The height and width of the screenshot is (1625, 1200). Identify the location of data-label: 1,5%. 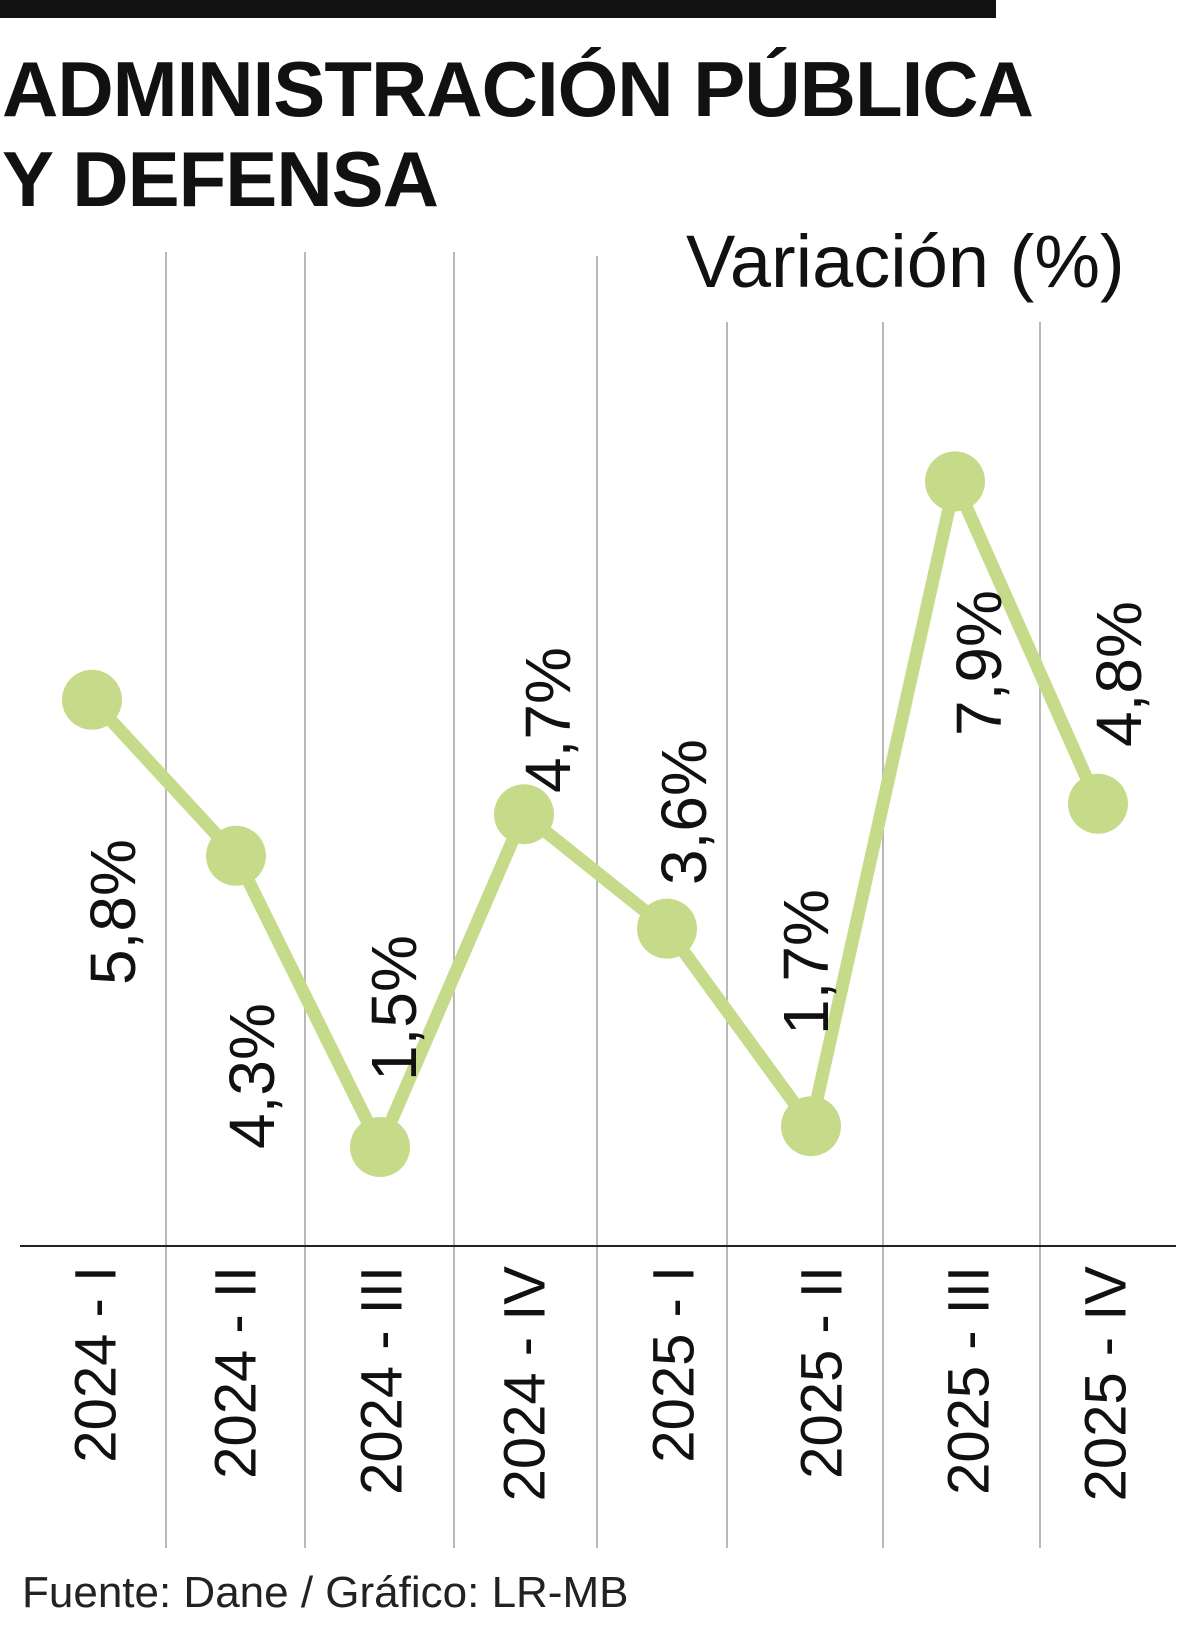
(394, 1008).